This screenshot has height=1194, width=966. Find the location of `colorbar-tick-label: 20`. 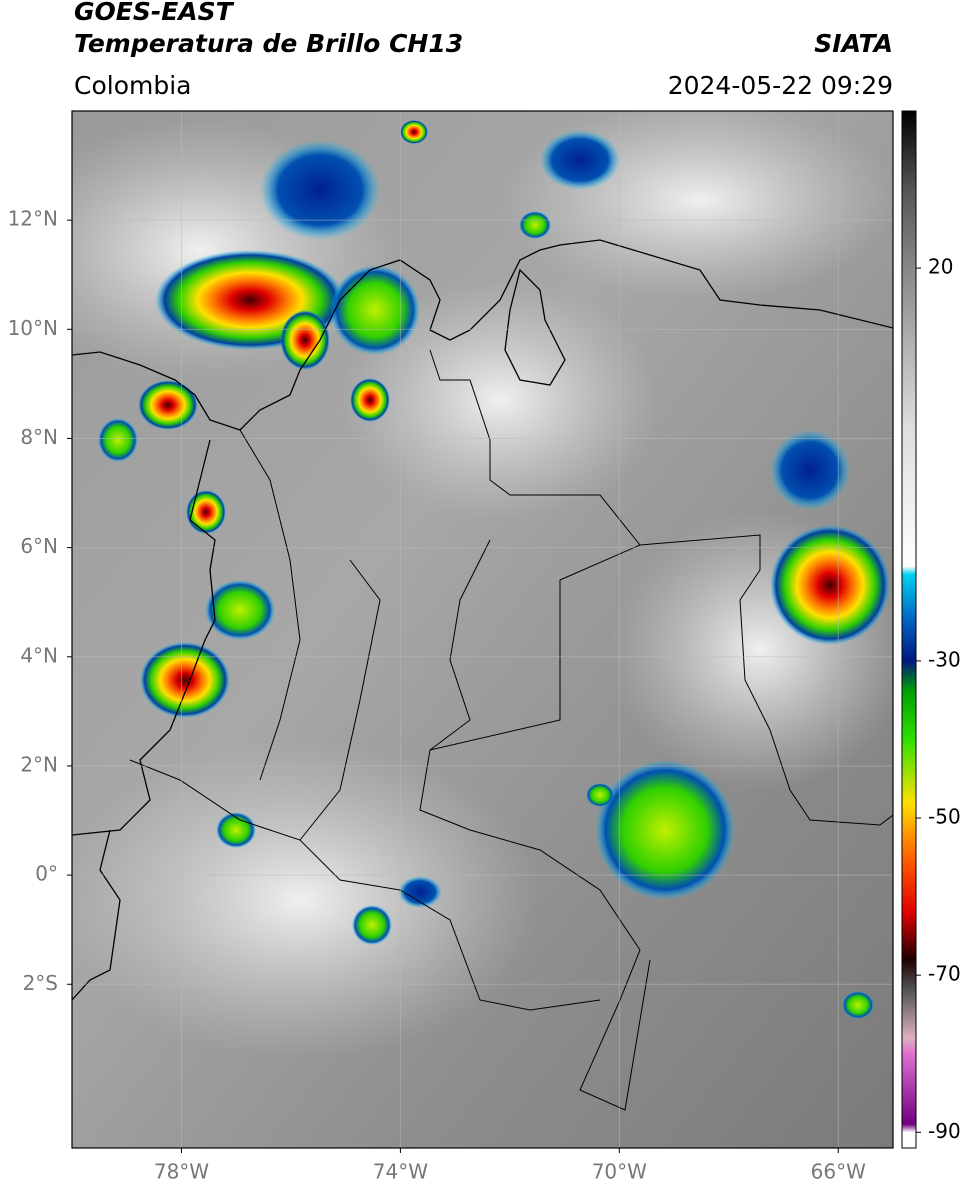

colorbar-tick-label: 20 is located at coordinates (940, 267).